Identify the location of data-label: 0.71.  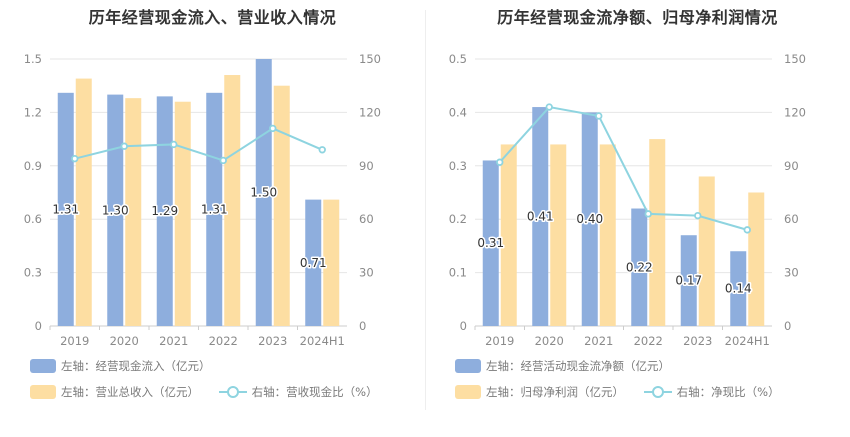
(313, 263).